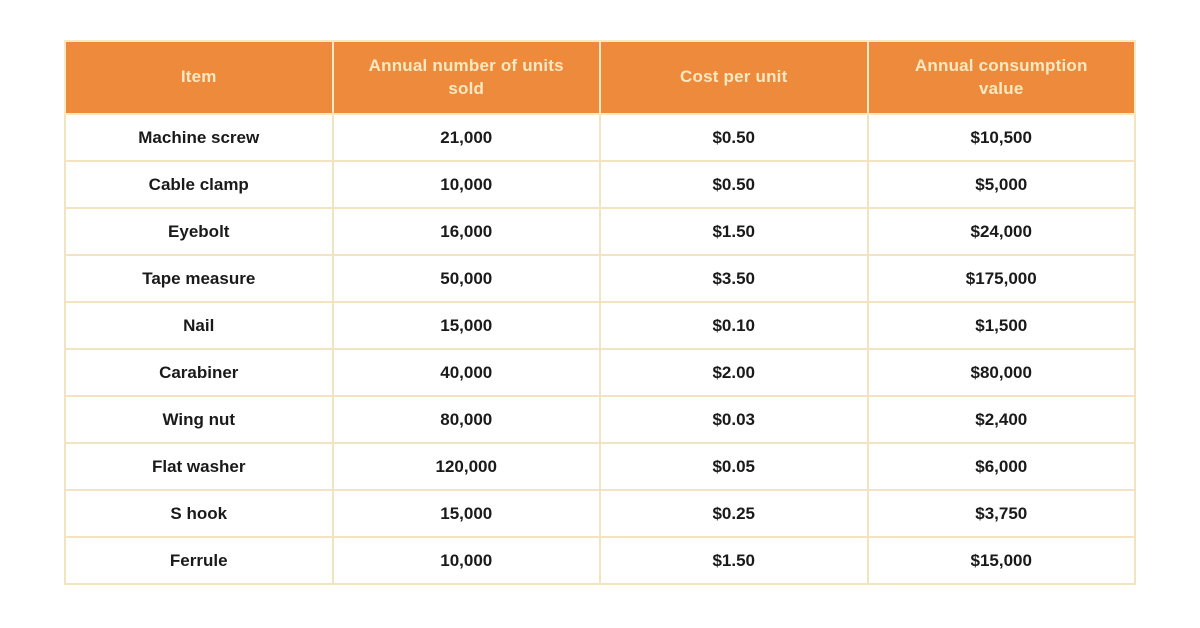 The width and height of the screenshot is (1200, 628). I want to click on table-row: Machine screw 21,000 $0.50 $10,500, so click(600, 137).